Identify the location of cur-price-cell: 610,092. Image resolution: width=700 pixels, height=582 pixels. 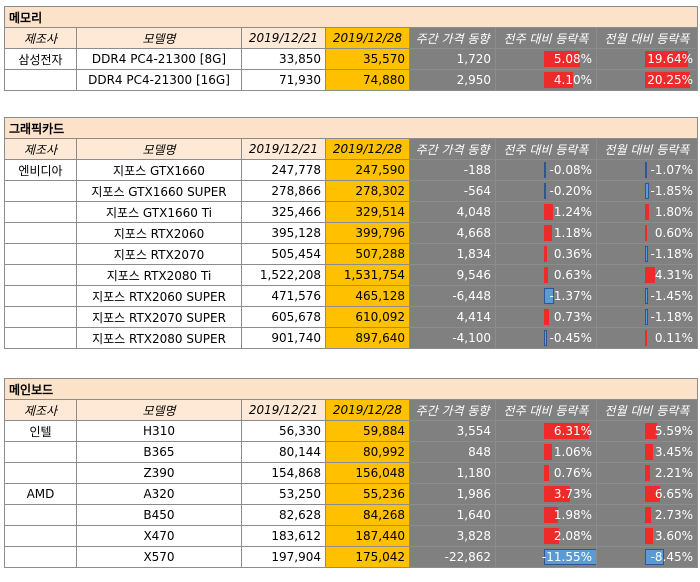
(367, 317).